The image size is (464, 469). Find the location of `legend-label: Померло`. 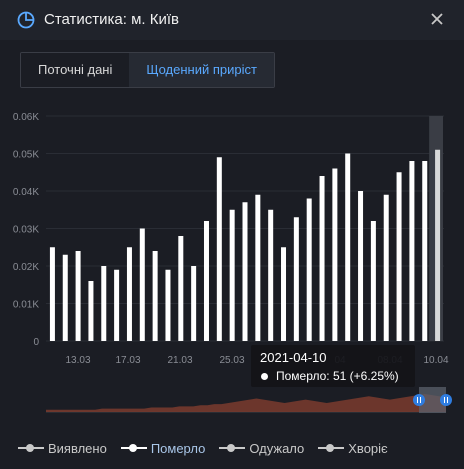

legend-label: Померло is located at coordinates (178, 448).